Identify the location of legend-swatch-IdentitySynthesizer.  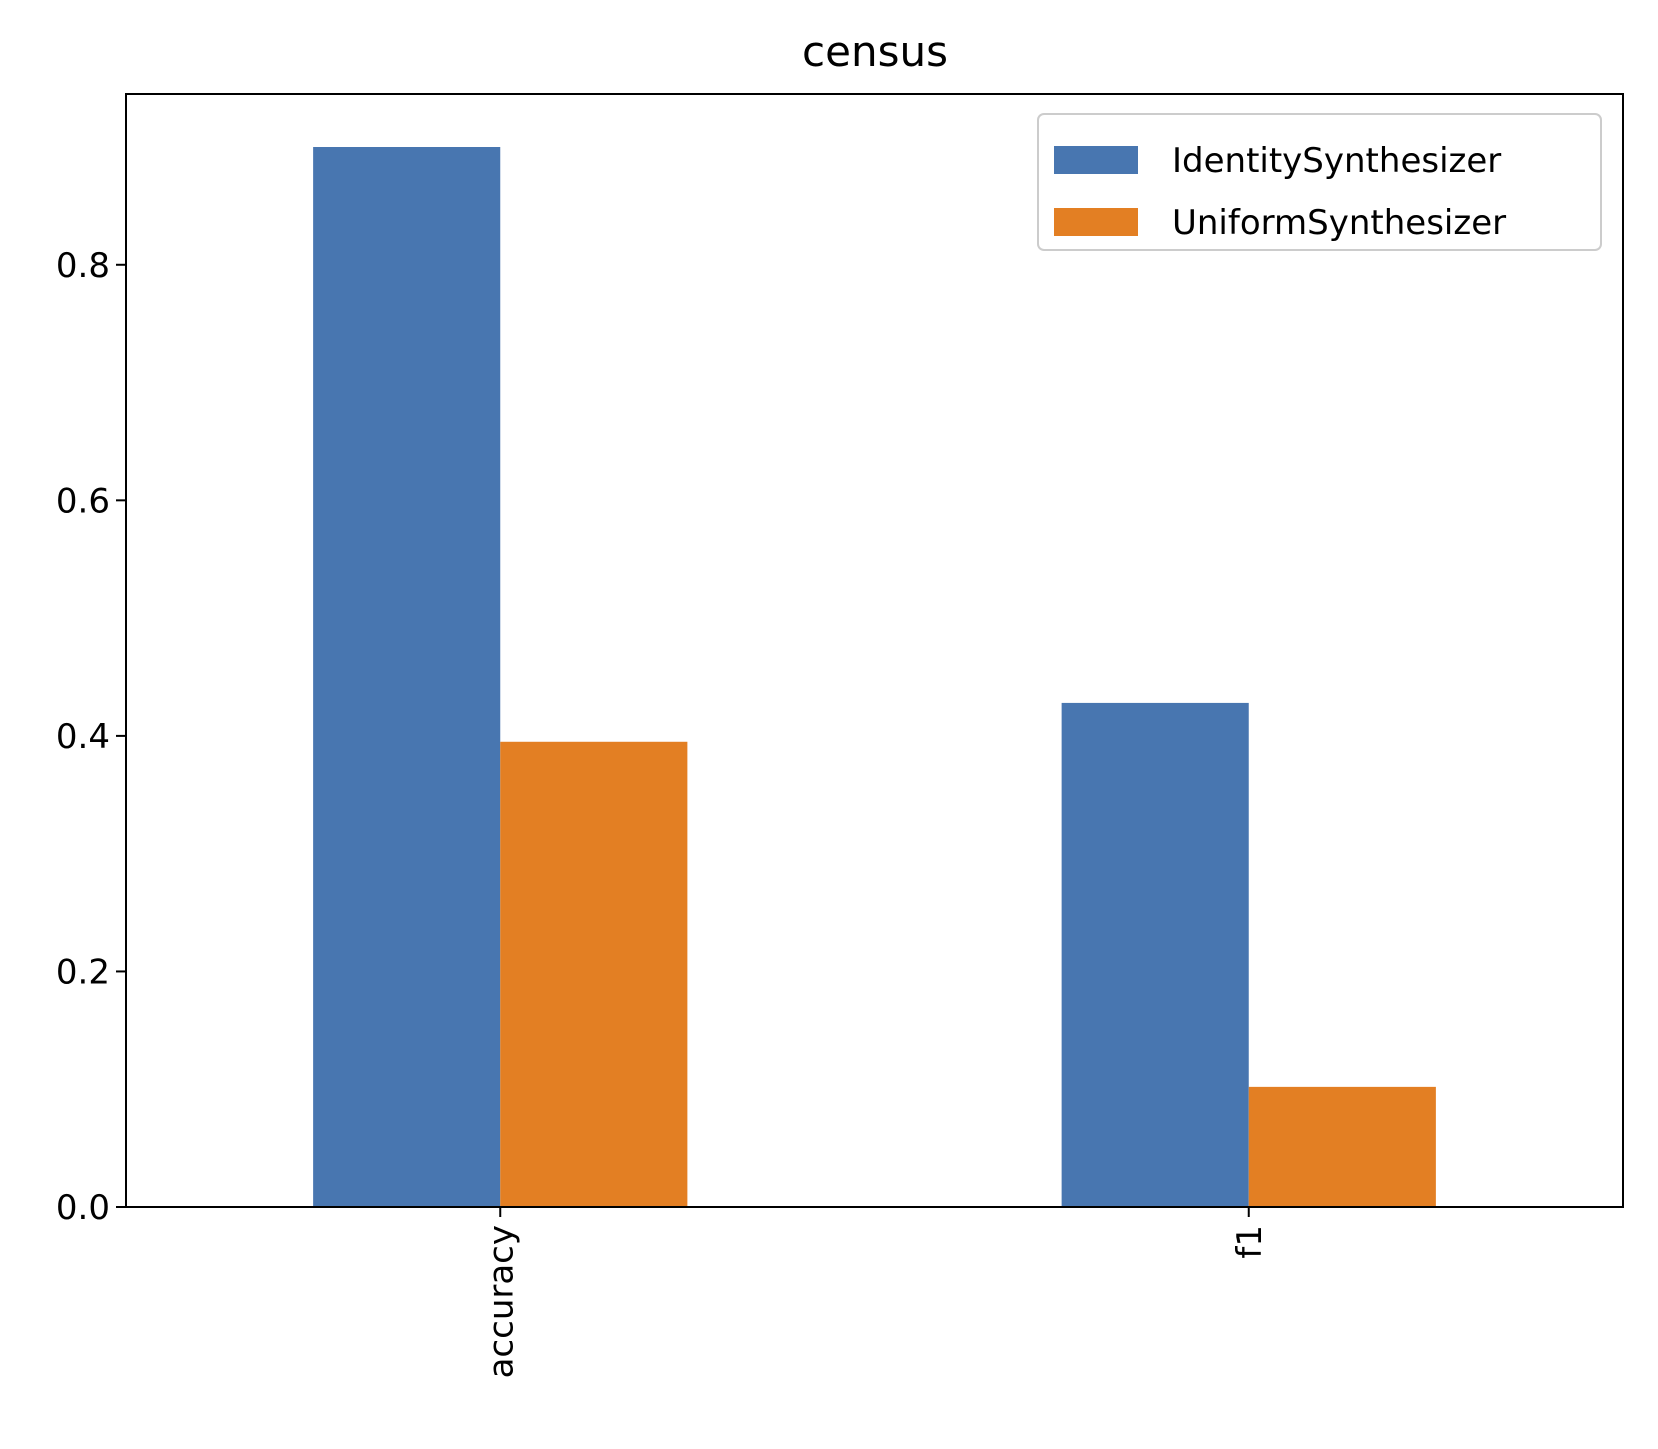
(1096, 160).